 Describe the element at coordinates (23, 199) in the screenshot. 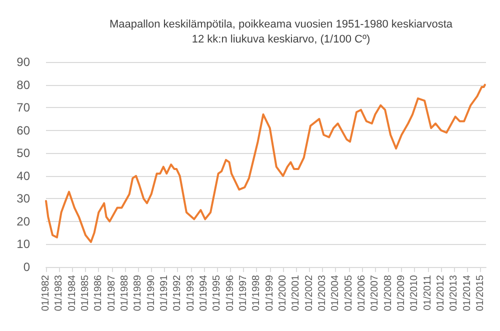

I see `y-tick-label: 30` at that location.